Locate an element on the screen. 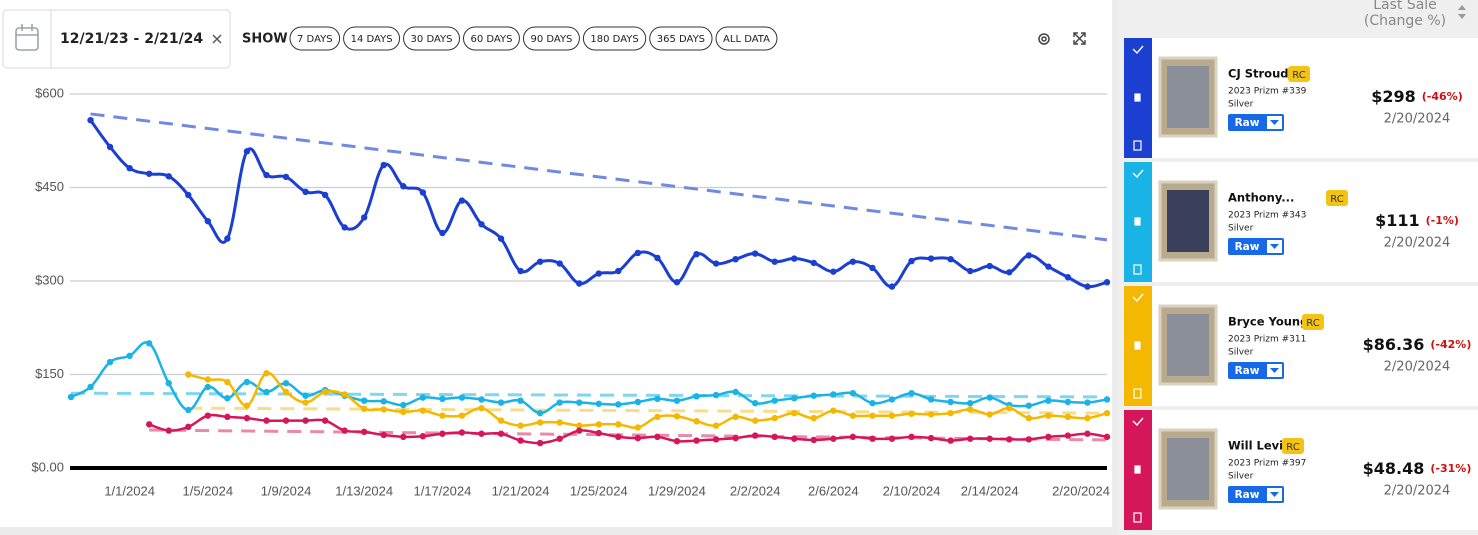  range-button: 90 DAYS is located at coordinates (551, 38).